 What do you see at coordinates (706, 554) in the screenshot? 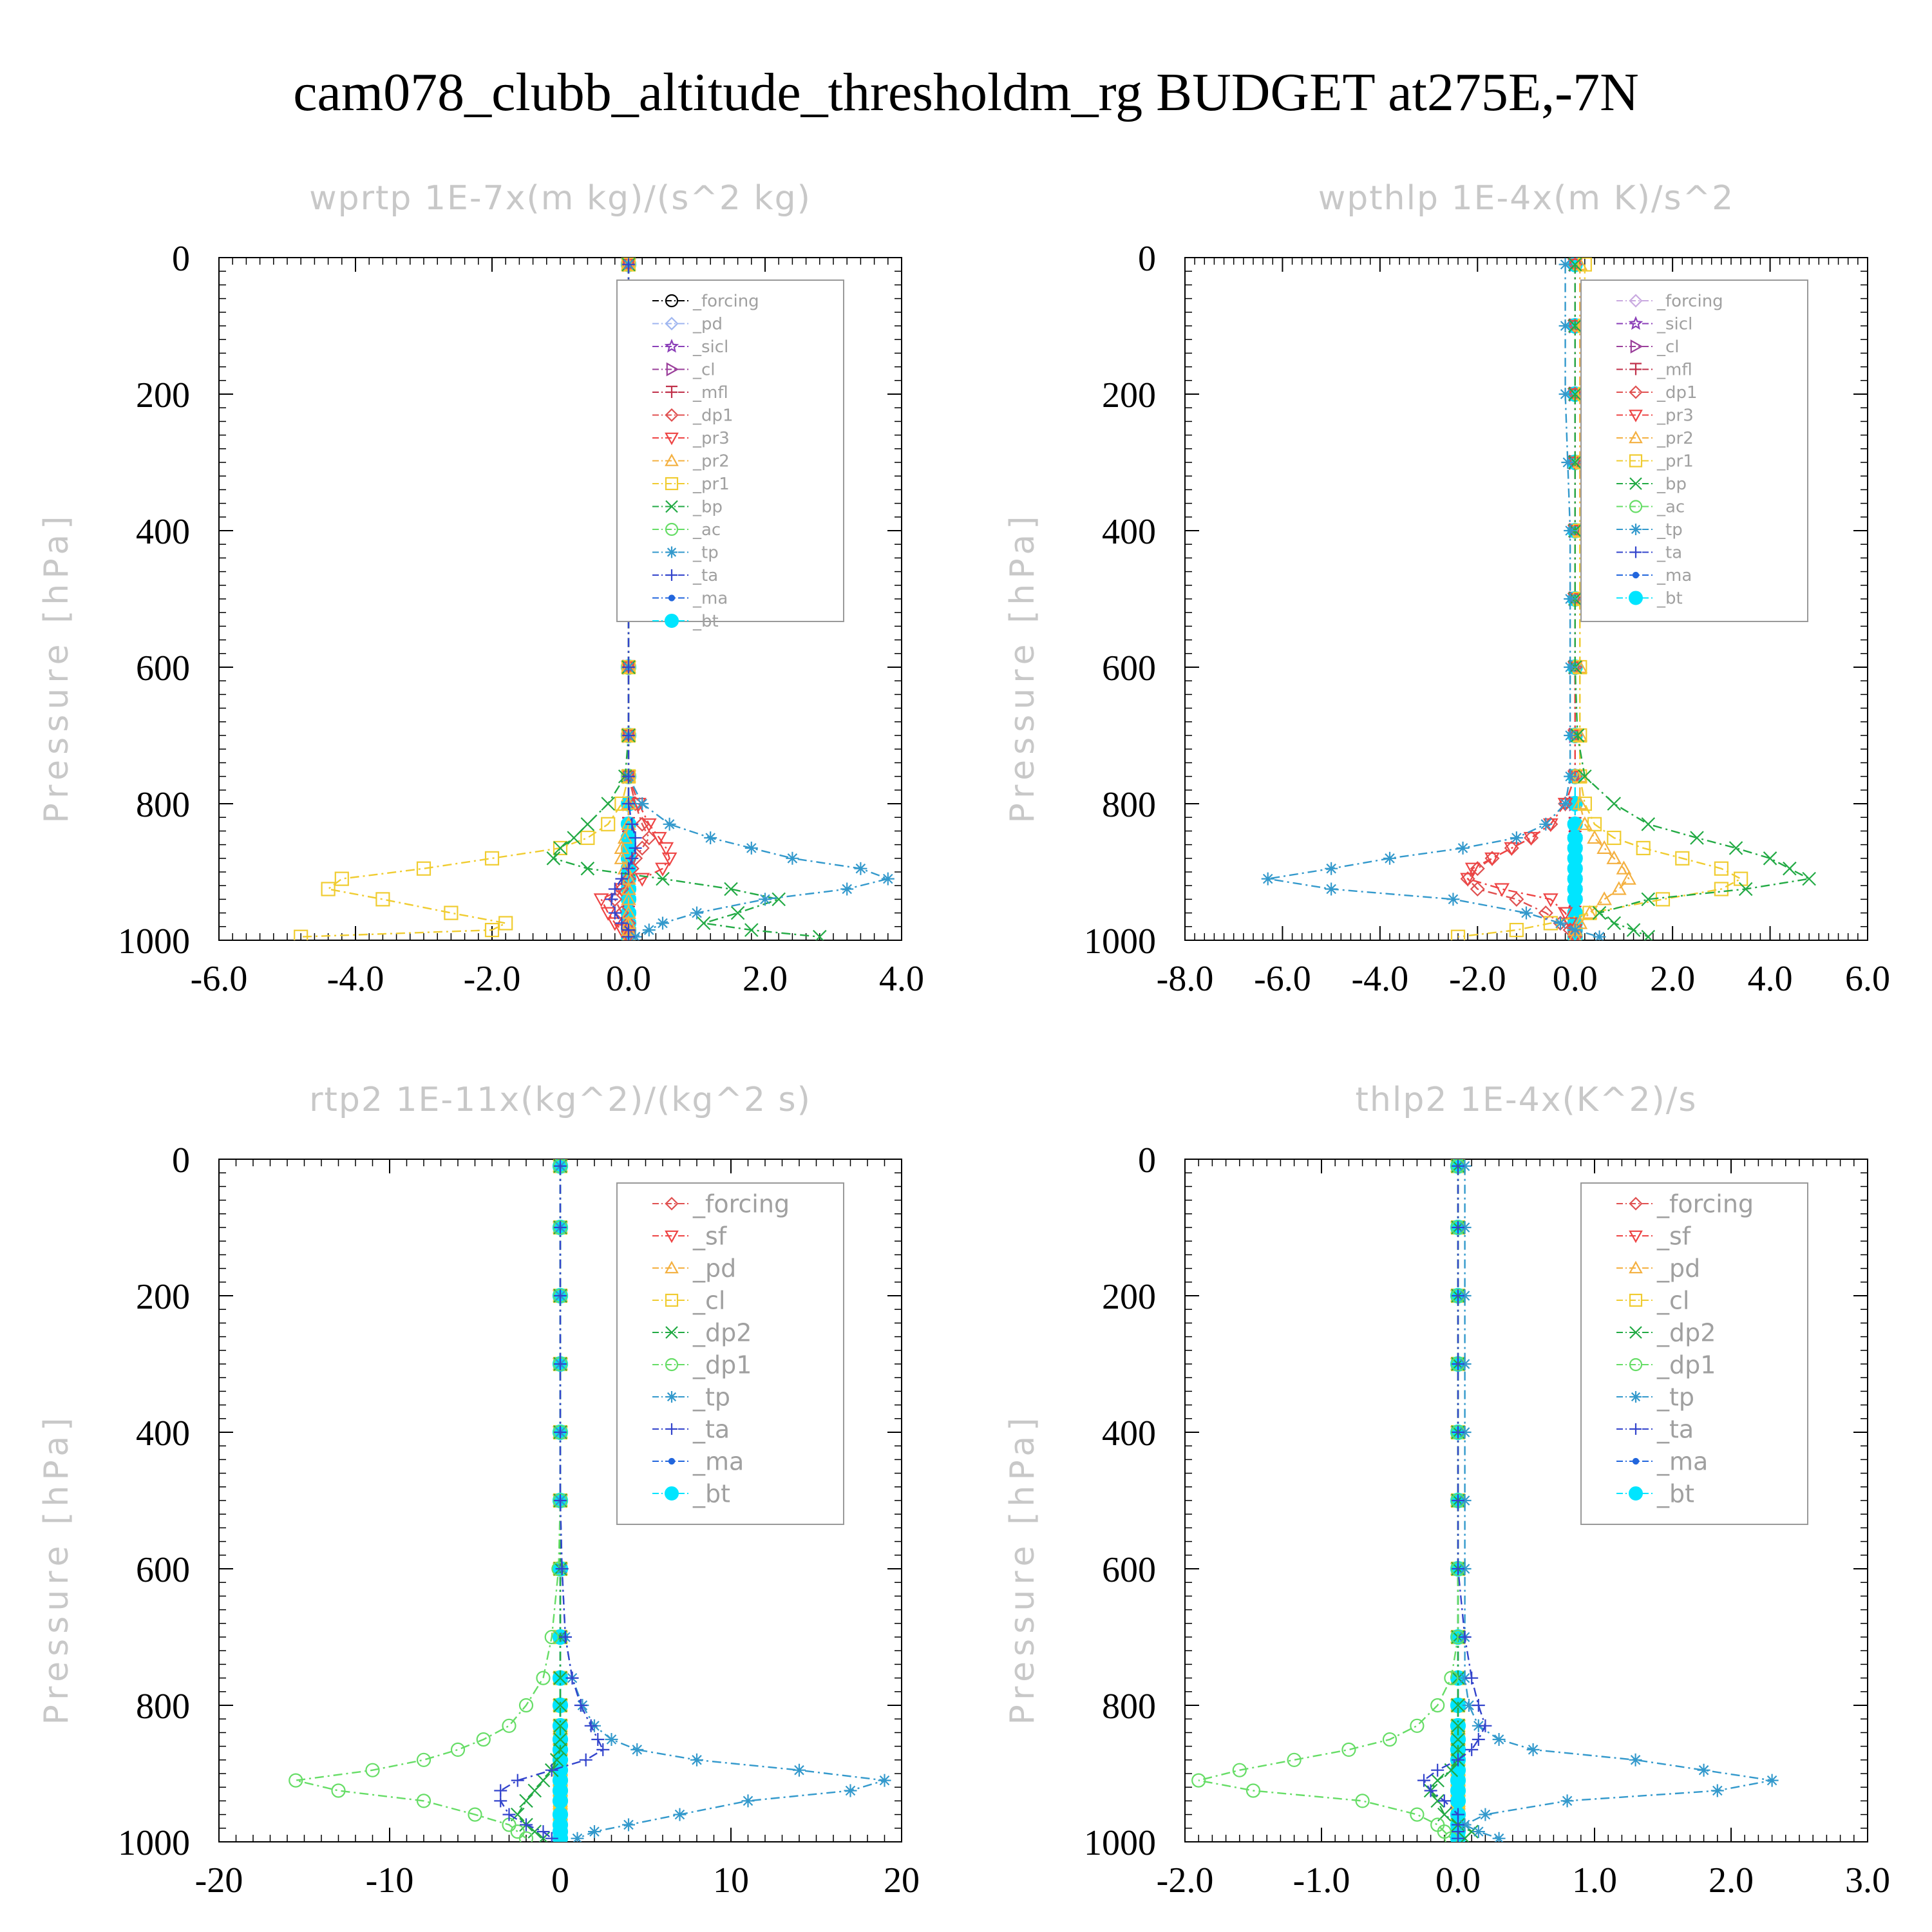
I see `legend-label: _tp` at bounding box center [706, 554].